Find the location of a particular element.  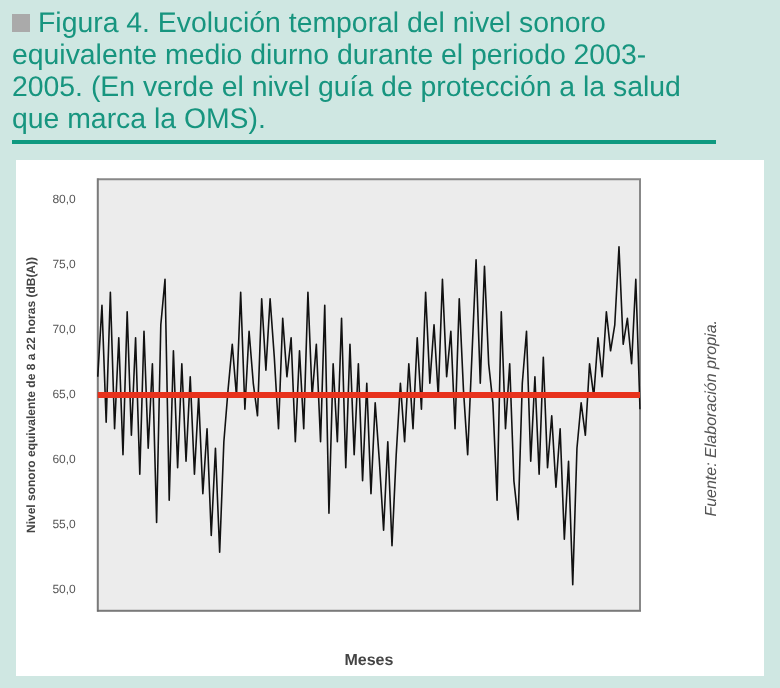

source-note: Fuente: Elaboración propia. is located at coordinates (710, 418).